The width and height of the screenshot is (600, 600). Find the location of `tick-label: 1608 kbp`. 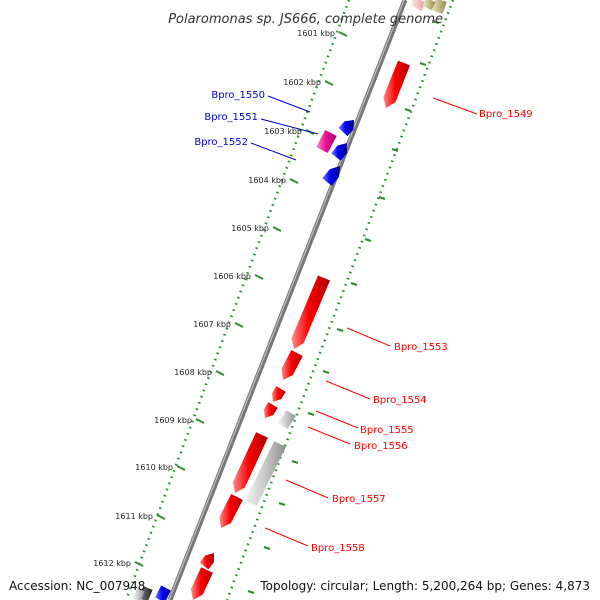

tick-label: 1608 kbp is located at coordinates (193, 372).